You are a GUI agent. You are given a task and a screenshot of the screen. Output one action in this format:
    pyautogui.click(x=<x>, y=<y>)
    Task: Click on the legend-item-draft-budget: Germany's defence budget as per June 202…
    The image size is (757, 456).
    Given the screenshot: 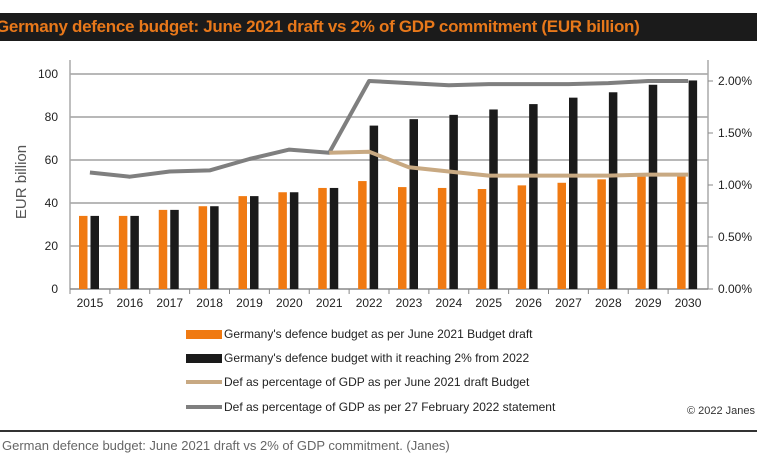 What is the action you would take?
    pyautogui.click(x=359, y=334)
    